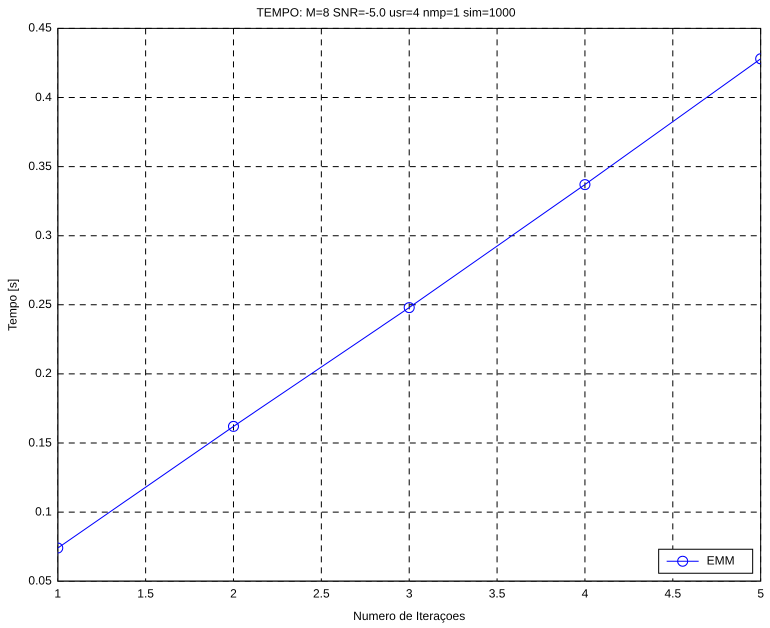 The height and width of the screenshot is (628, 770). Describe the element at coordinates (409, 593) in the screenshot. I see `x-tick-label: 3` at that location.